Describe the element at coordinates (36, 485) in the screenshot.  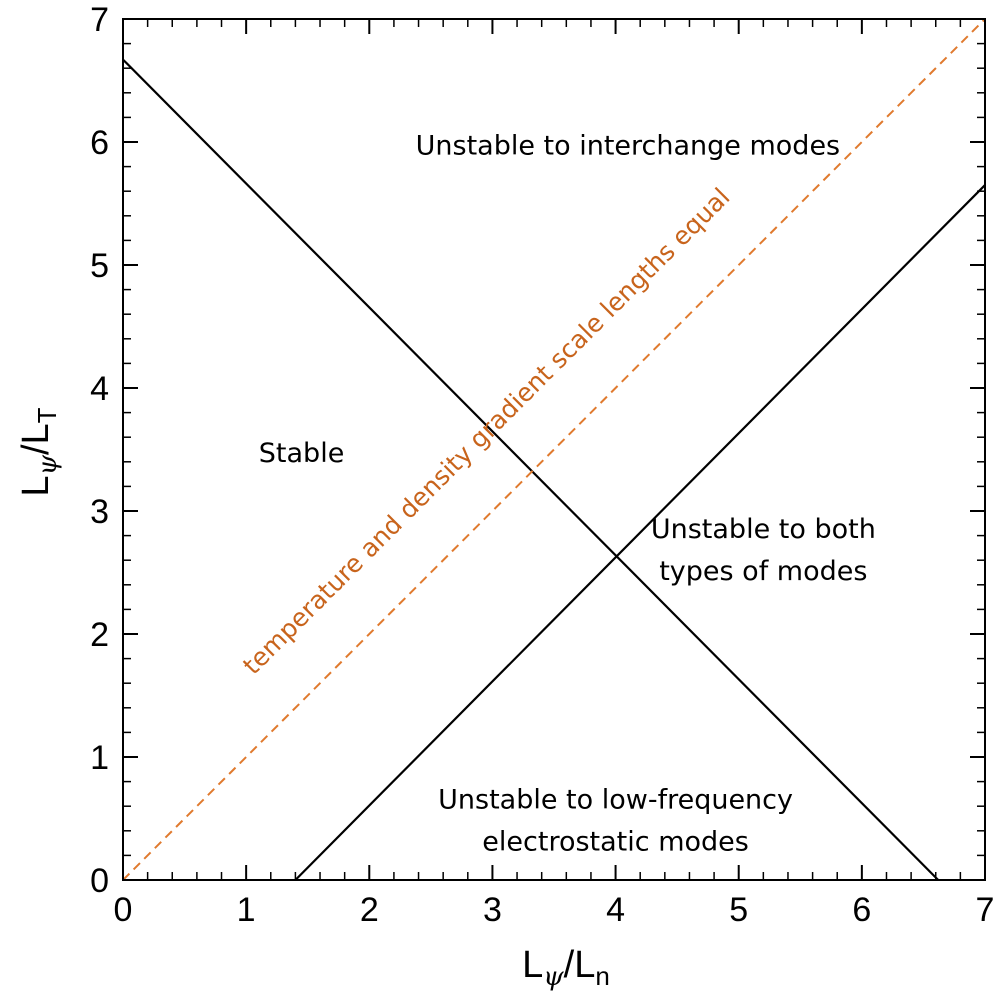
I see `y-axis-label-main: L` at that location.